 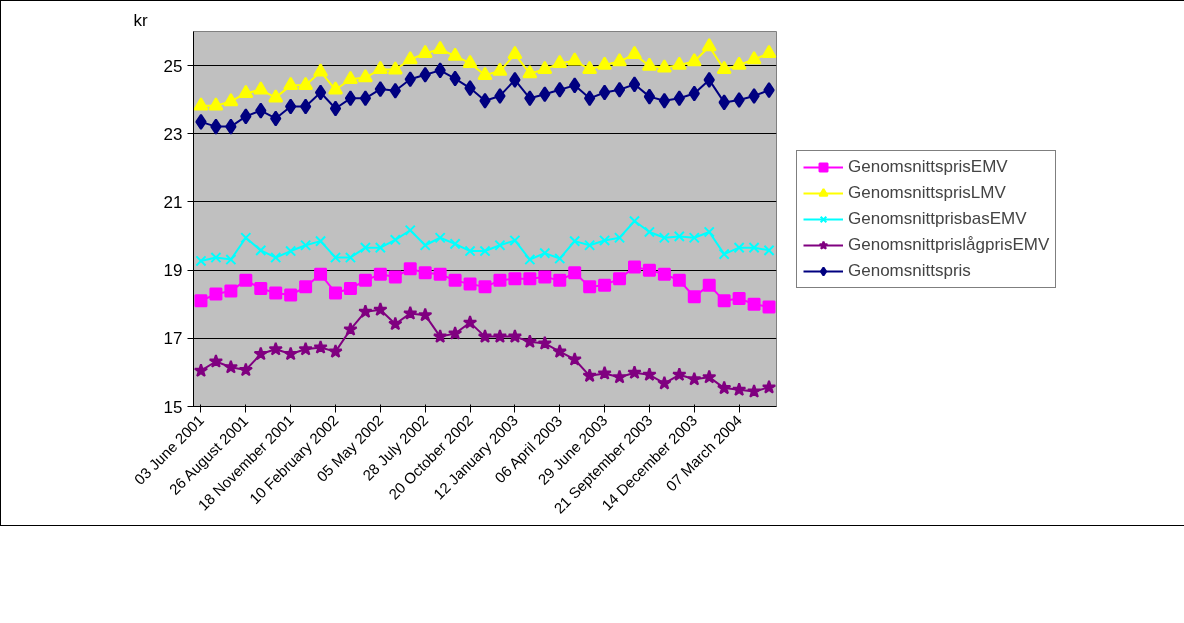 I want to click on y-tick-label: 21, so click(x=173, y=202).